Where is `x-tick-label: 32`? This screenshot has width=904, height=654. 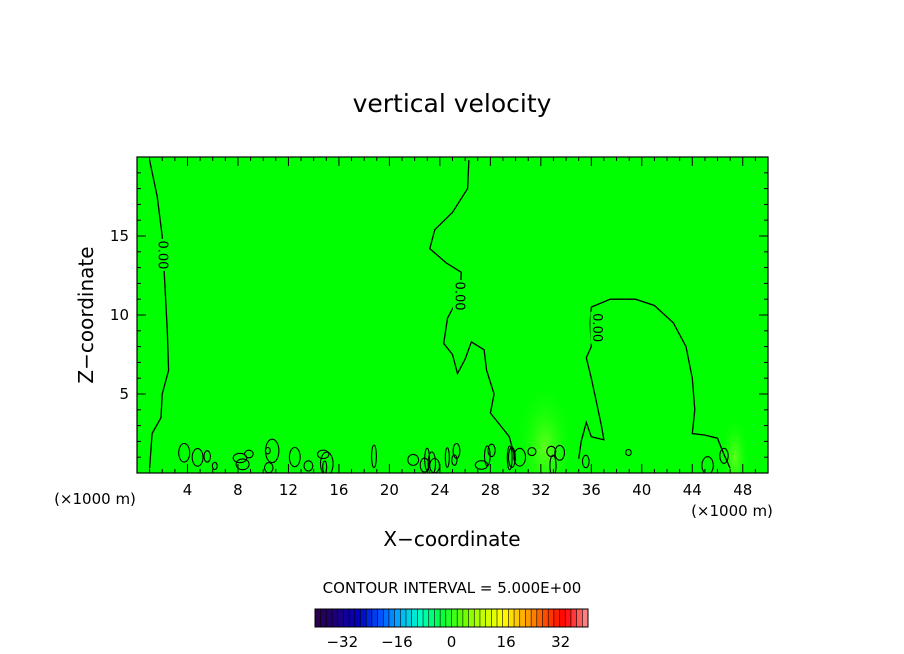
x-tick-label: 32 is located at coordinates (540, 490).